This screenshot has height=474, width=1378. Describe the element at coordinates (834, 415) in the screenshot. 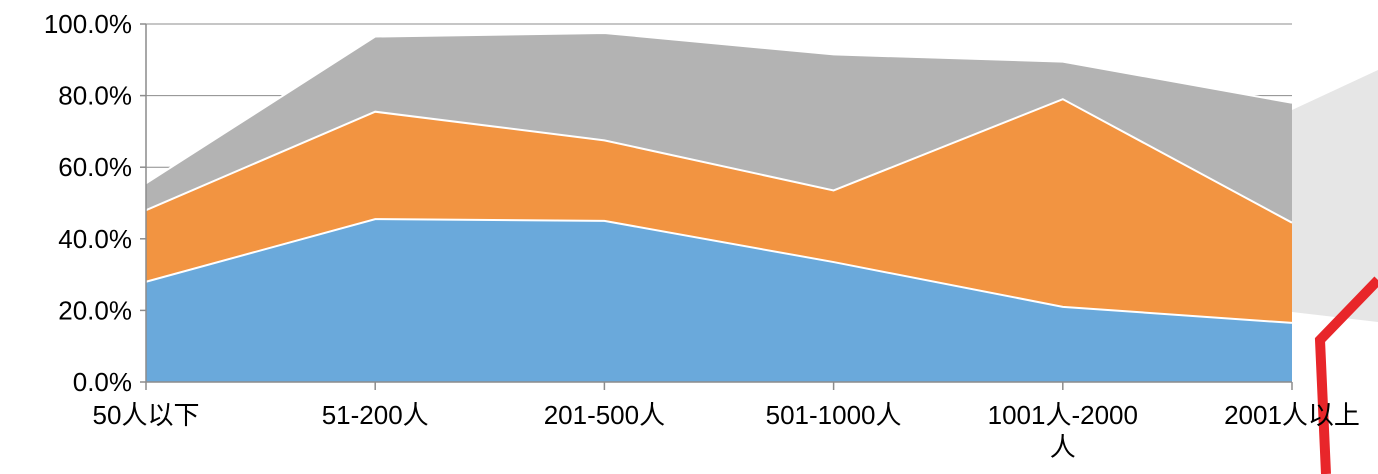

I see `x-tick-label-3: 501-1000人` at that location.